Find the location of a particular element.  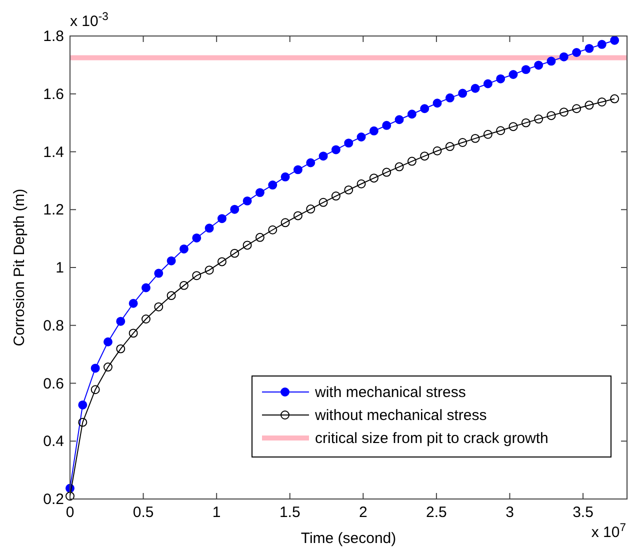

legend-label: with mechanical stress is located at coordinates (390, 392).